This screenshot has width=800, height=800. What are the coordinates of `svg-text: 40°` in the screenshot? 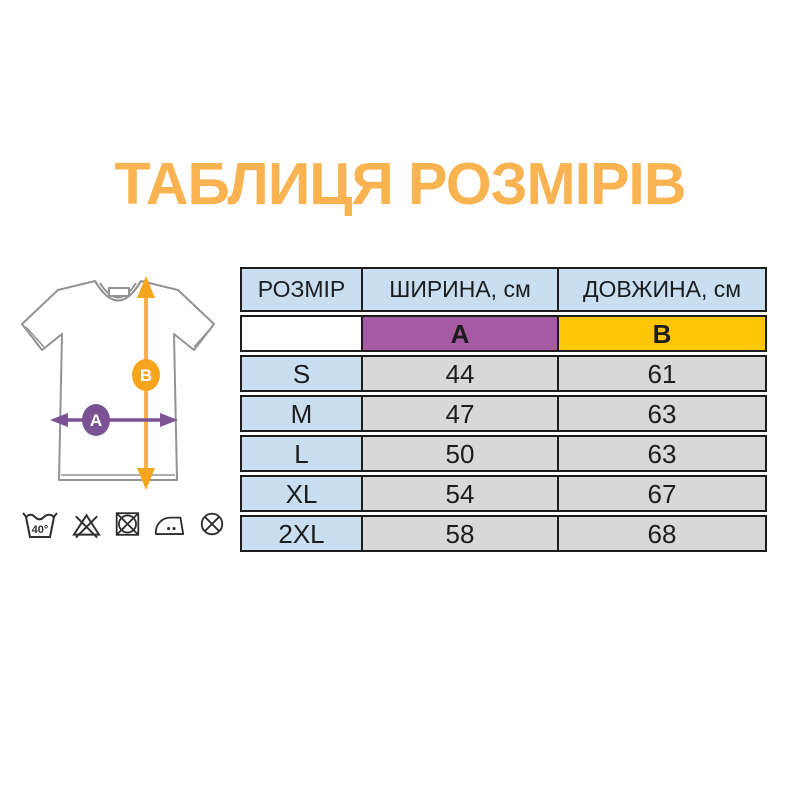 It's located at (40, 530).